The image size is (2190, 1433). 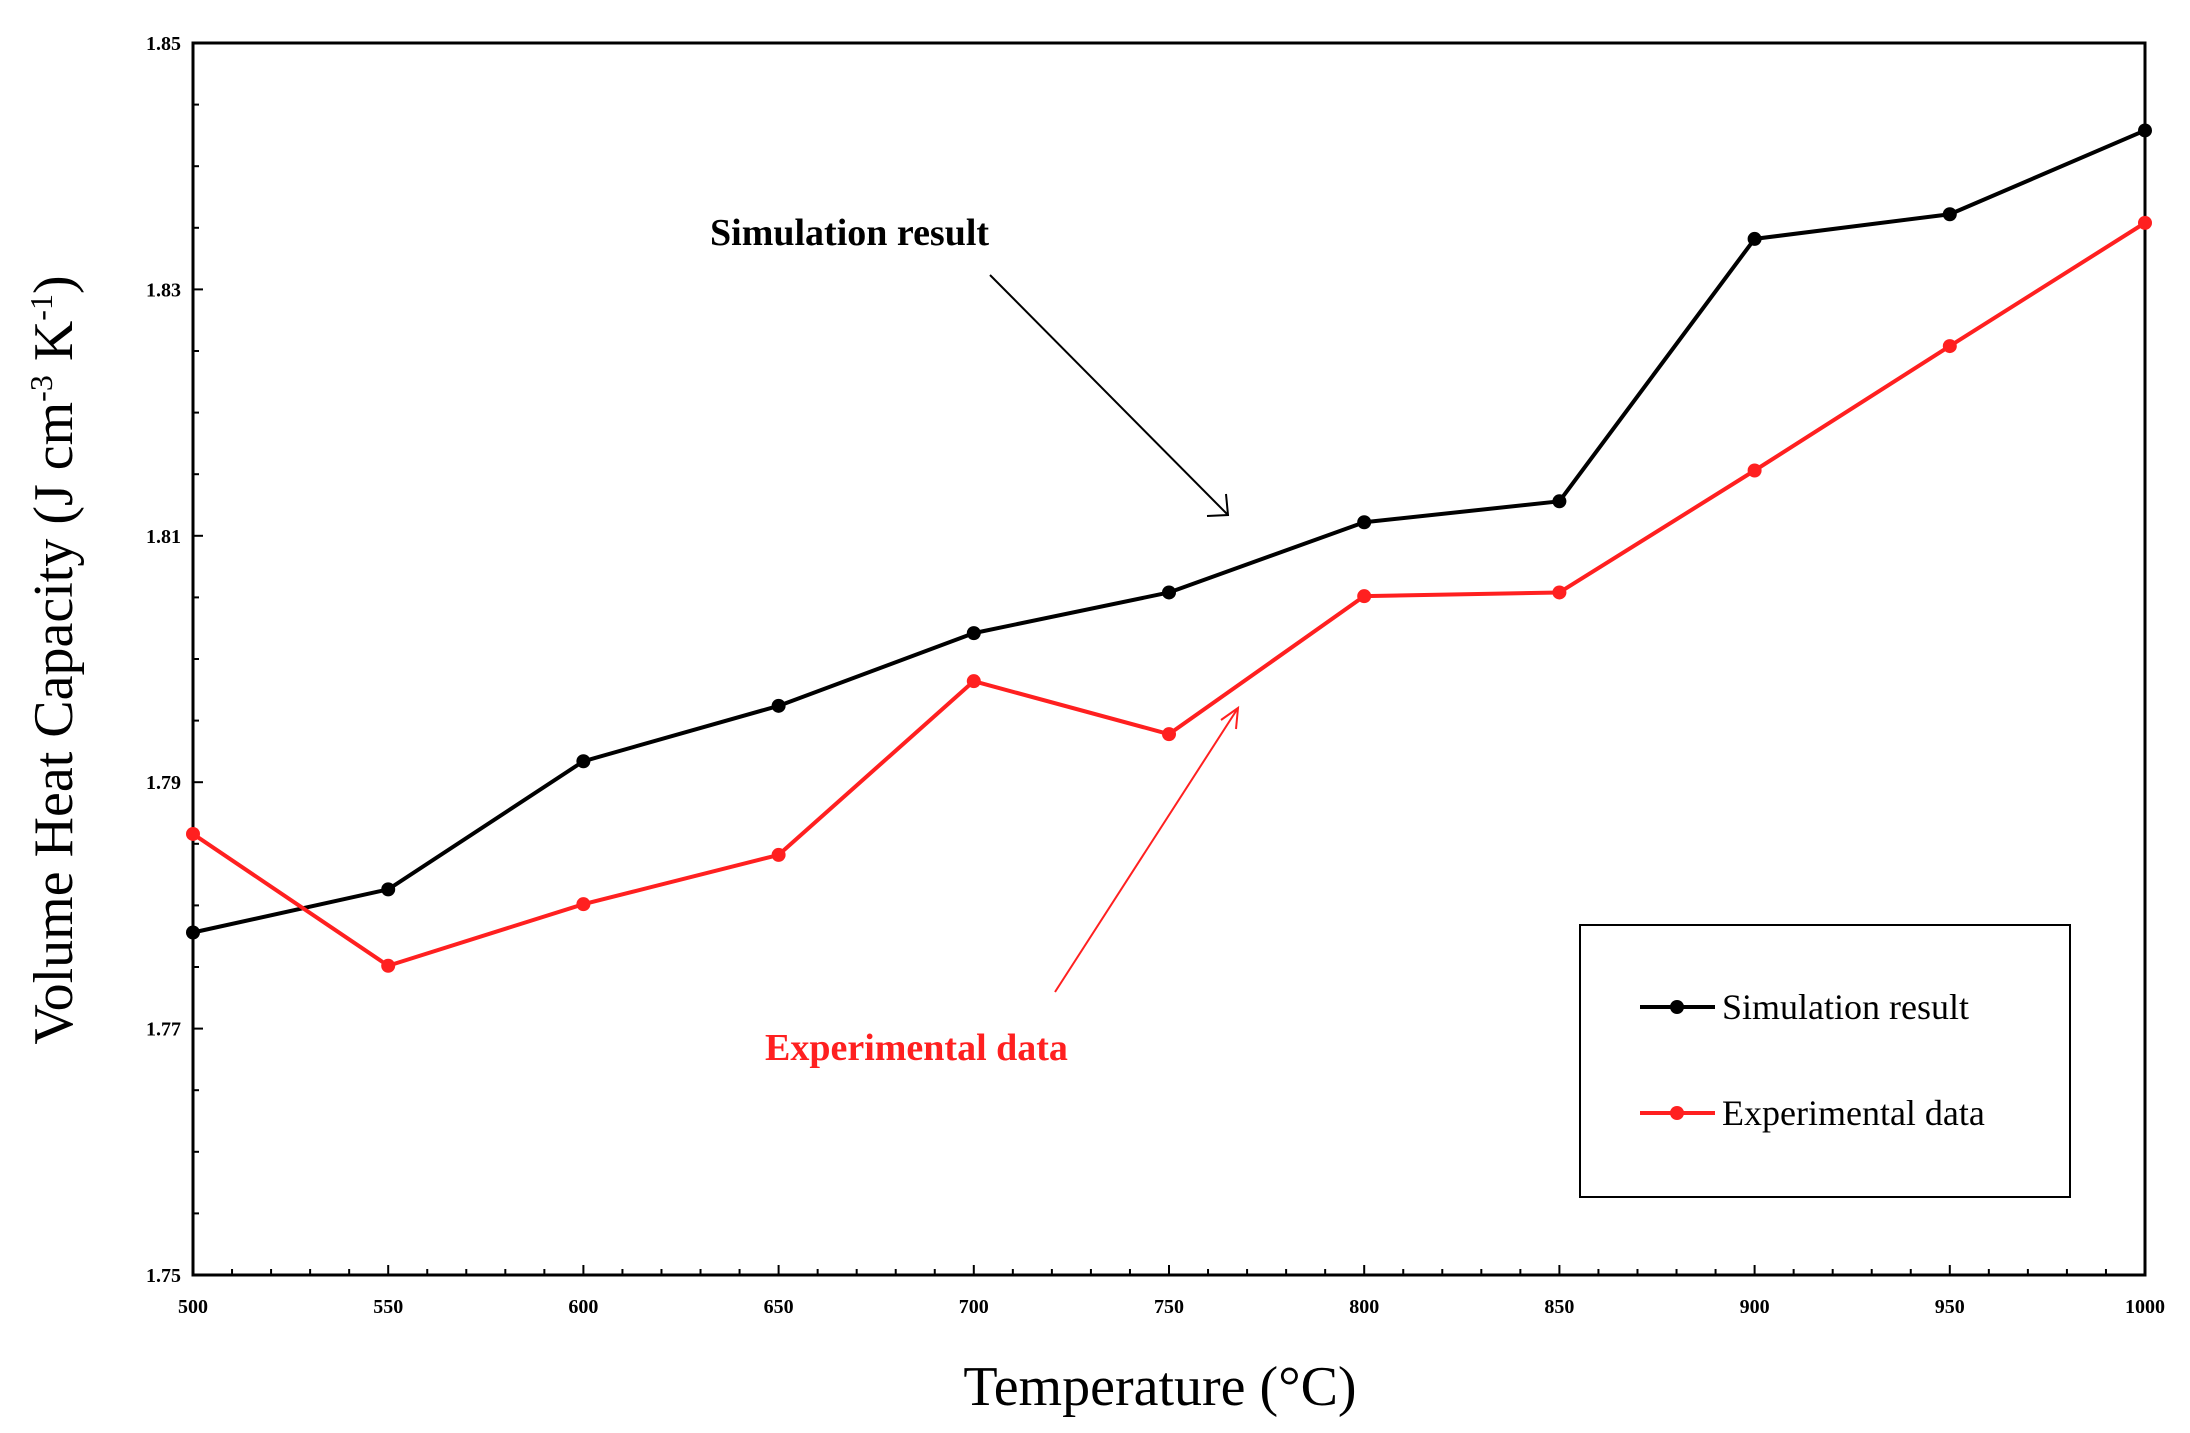 I want to click on x-tick-label: 800, so click(x=1364, y=1307).